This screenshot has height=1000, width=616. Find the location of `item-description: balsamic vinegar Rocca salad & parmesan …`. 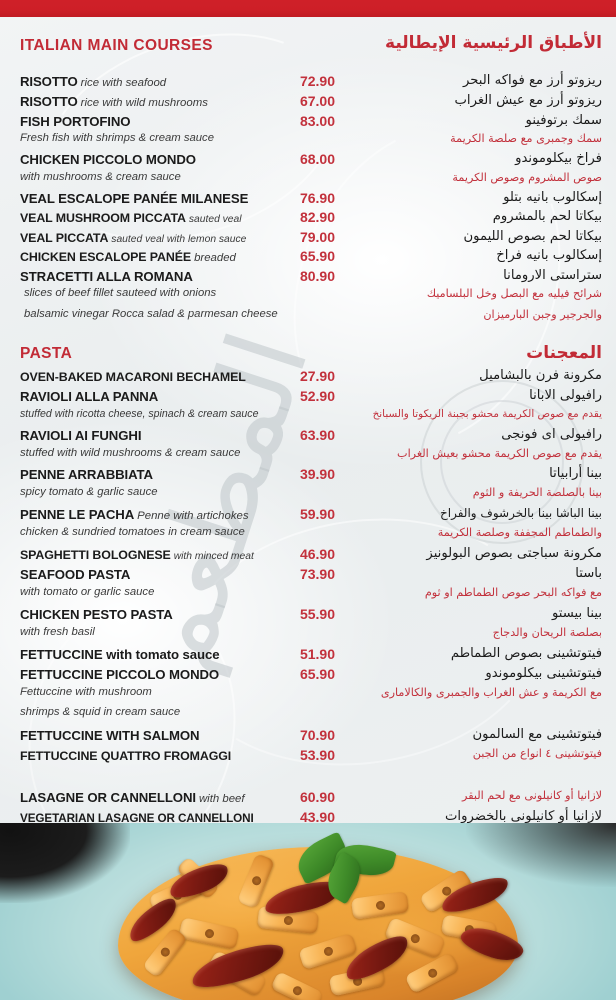

item-description: balsamic vinegar Rocca salad & parmesan … is located at coordinates (151, 314).